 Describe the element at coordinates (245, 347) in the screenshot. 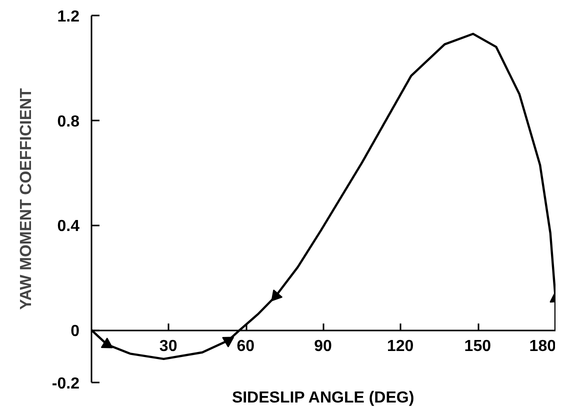

I see `x-tick-label: 60` at that location.